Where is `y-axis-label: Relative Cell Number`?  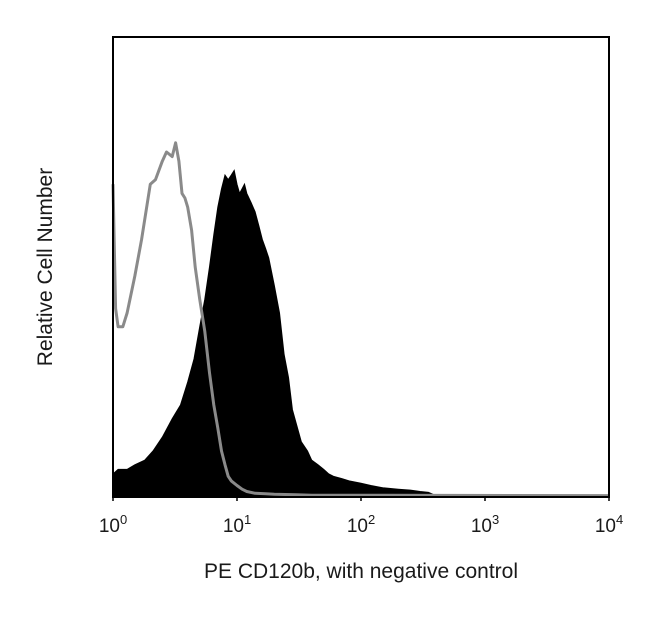
y-axis-label: Relative Cell Number is located at coordinates (45, 267).